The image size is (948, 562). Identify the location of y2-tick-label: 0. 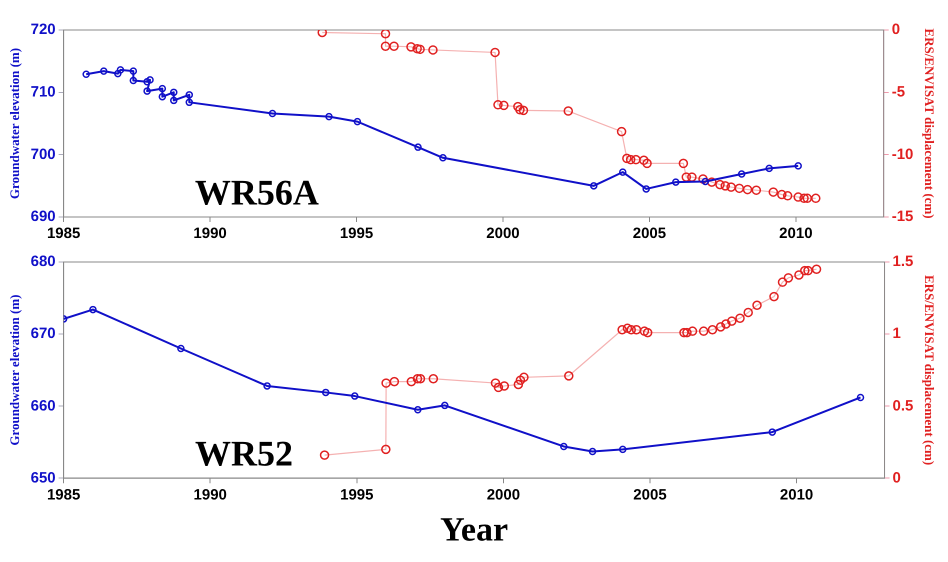
(896, 29).